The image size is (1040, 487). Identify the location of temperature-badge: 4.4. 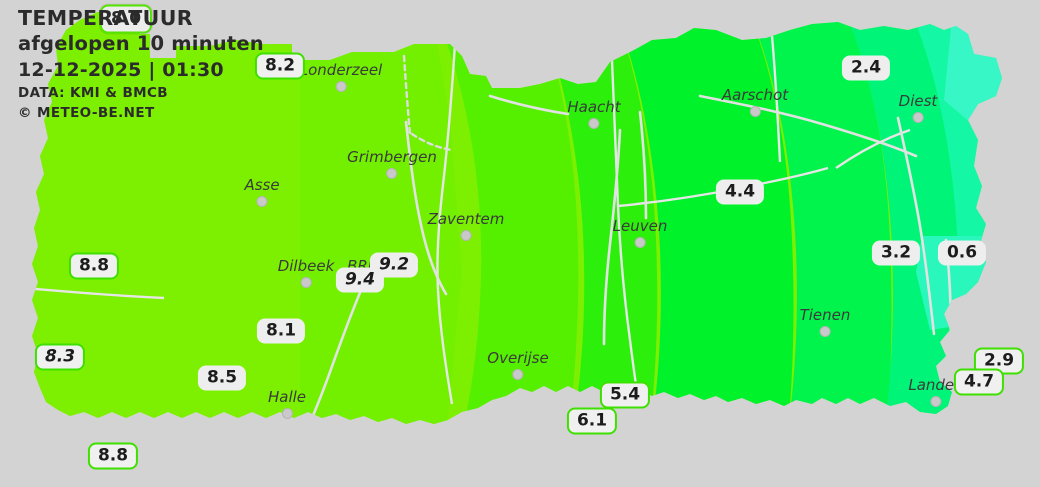
(740, 192).